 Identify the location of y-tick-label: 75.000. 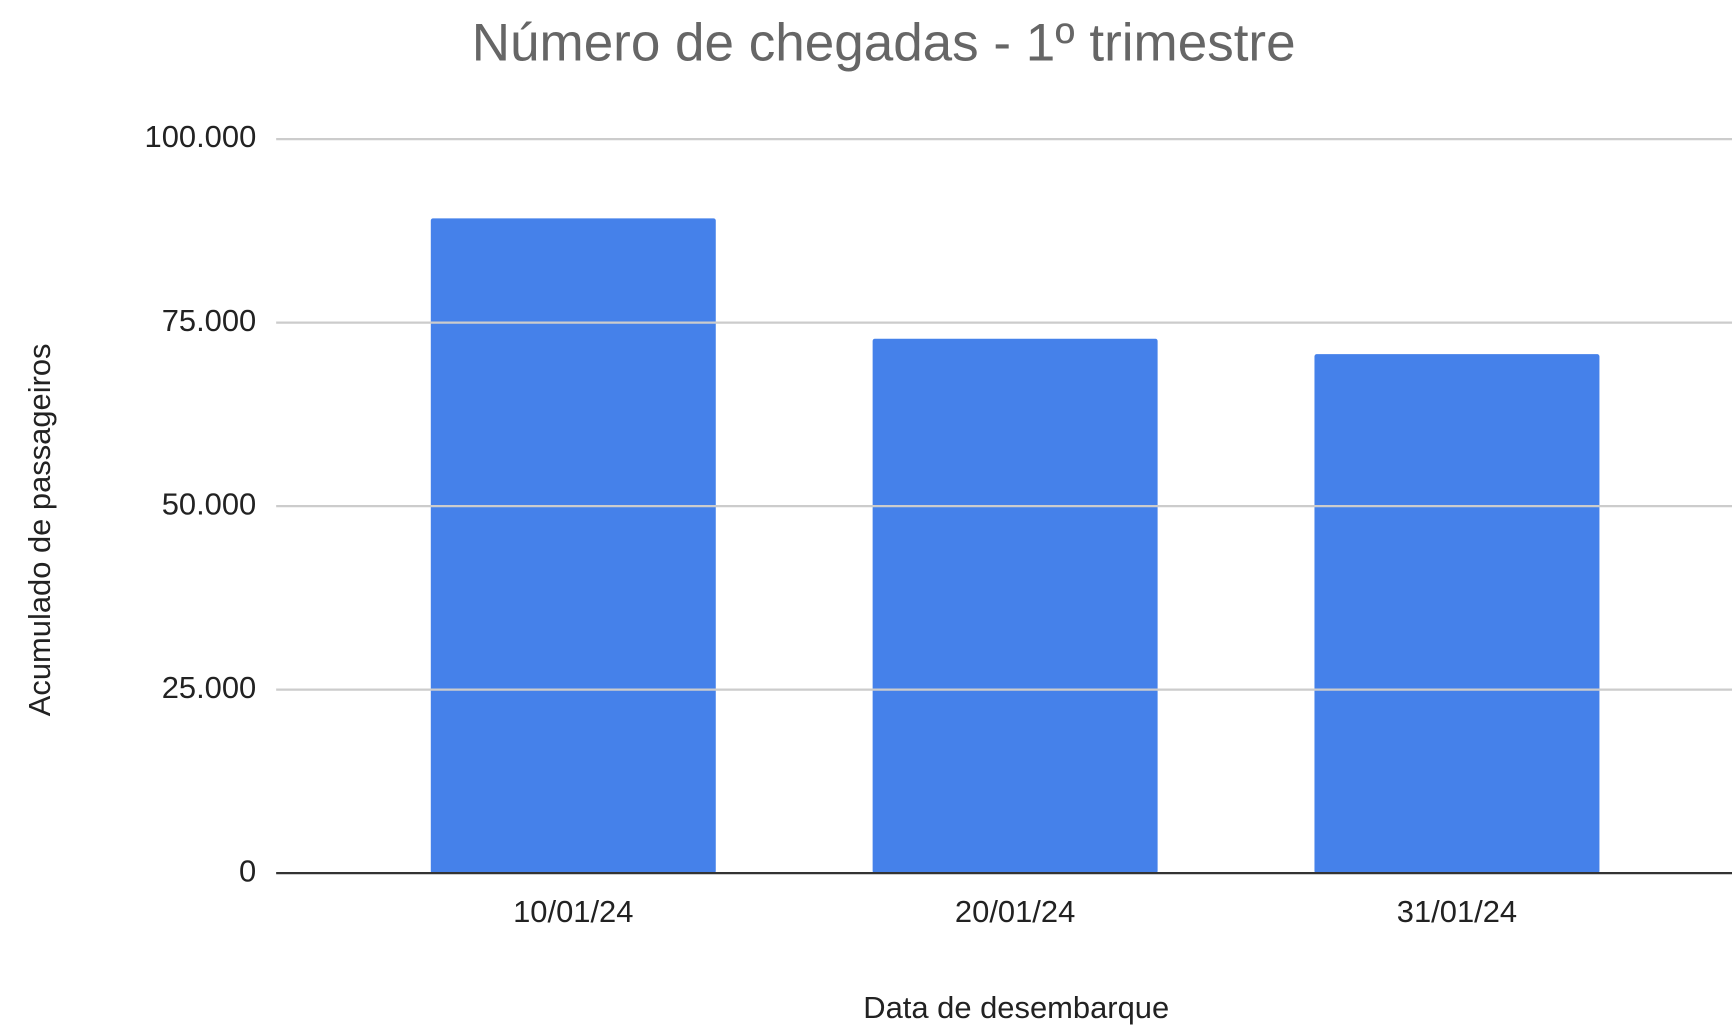
(209, 320).